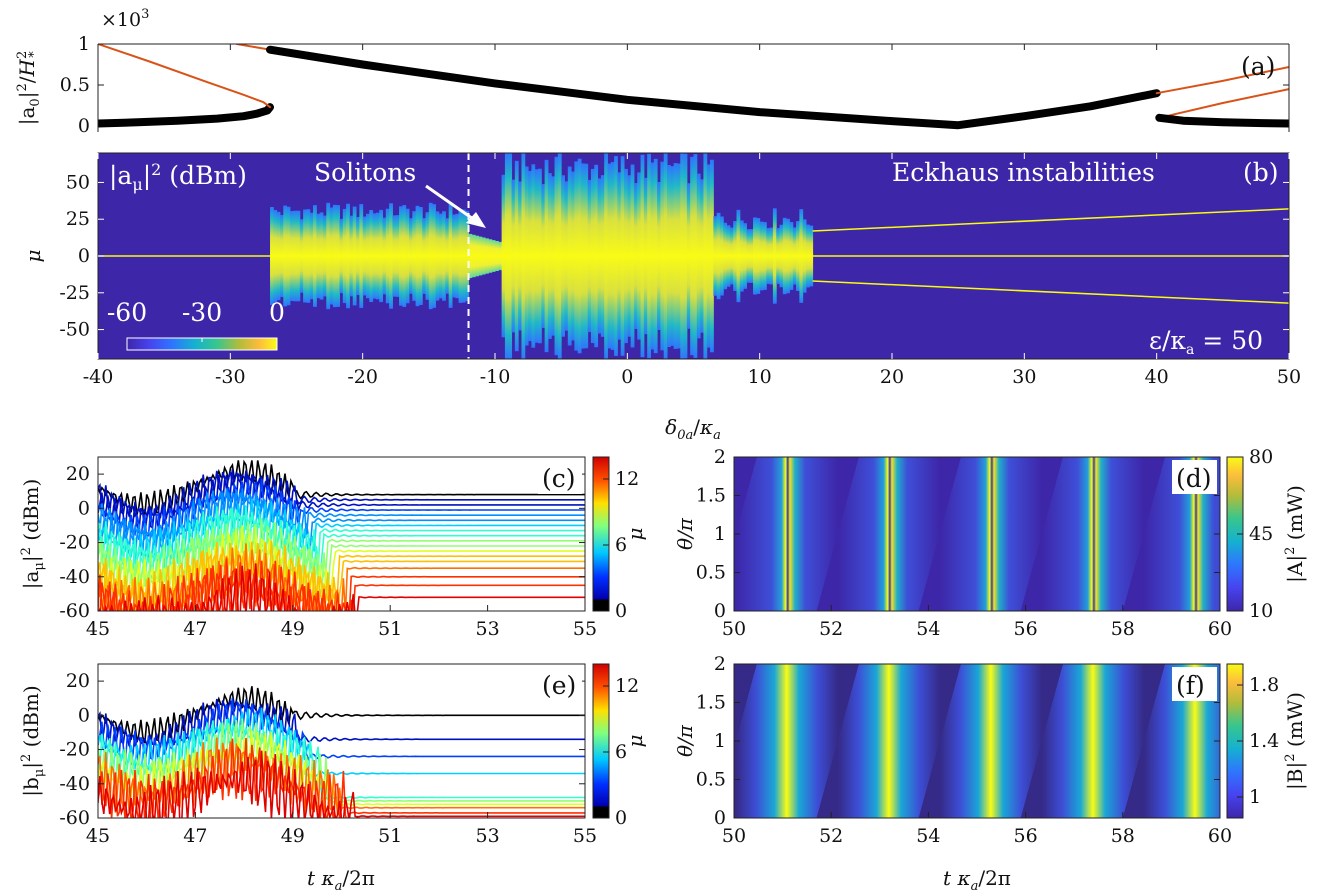 Image resolution: width=1317 pixels, height=892 pixels. I want to click on panel-e-series, so click(341, 752).